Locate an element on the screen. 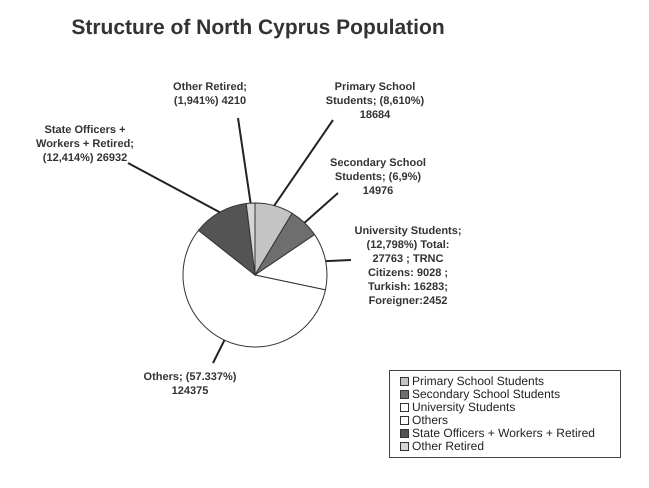 Image resolution: width=649 pixels, height=488 pixels. legend-label: Primary School Students is located at coordinates (478, 381).